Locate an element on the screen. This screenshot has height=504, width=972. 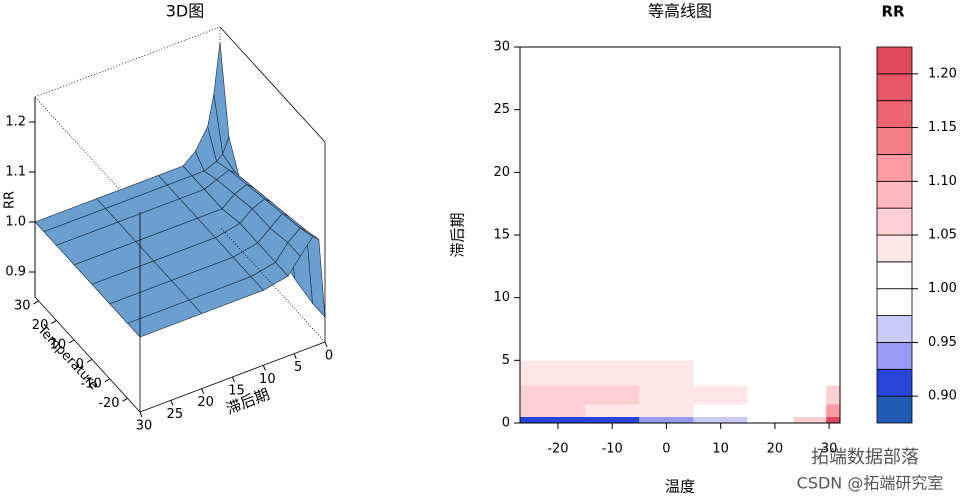
watermark: 拓端数据部落 is located at coordinates (865, 457).